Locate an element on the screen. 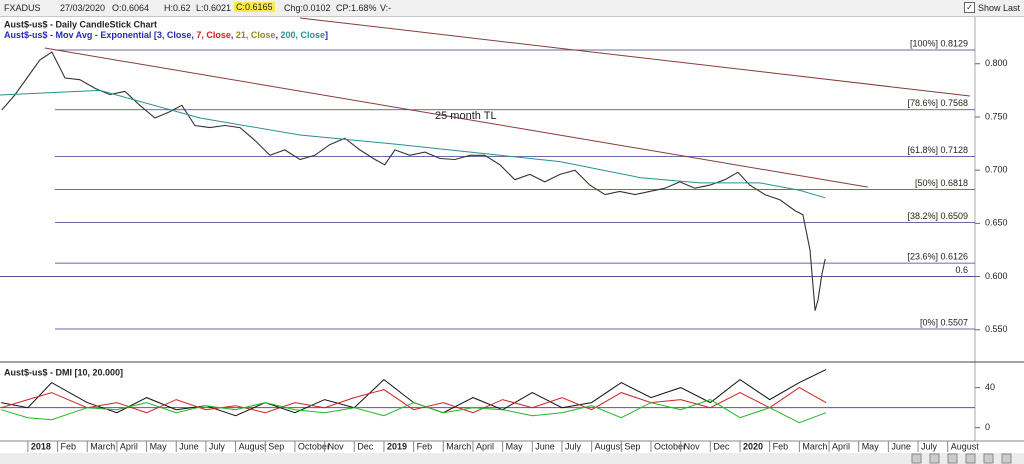 This screenshot has width=1024, height=464. level-label: 0.6 is located at coordinates (961, 270).